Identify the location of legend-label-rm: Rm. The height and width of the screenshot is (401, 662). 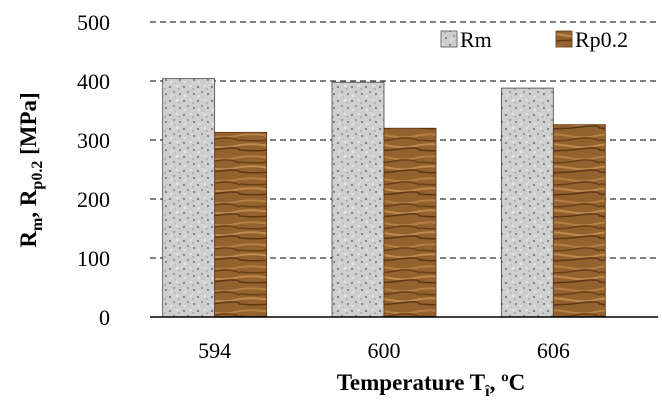
(476, 39).